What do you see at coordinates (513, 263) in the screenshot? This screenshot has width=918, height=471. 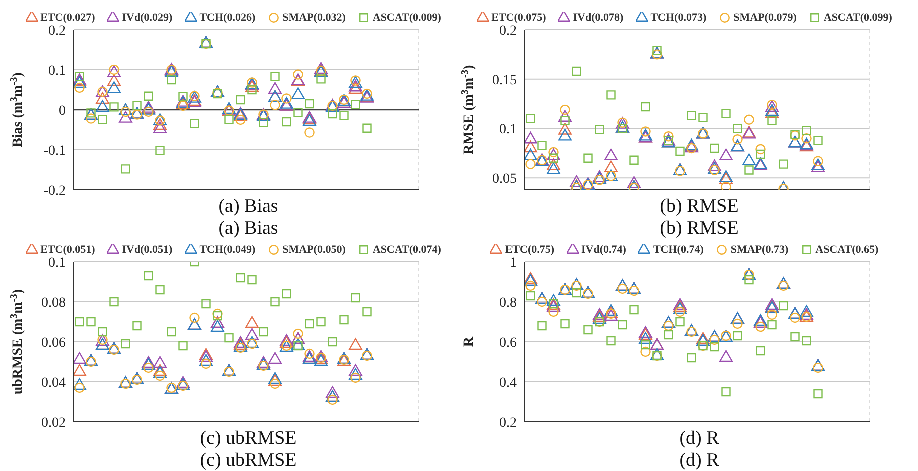 I see `y-tick-label: 1` at bounding box center [513, 263].